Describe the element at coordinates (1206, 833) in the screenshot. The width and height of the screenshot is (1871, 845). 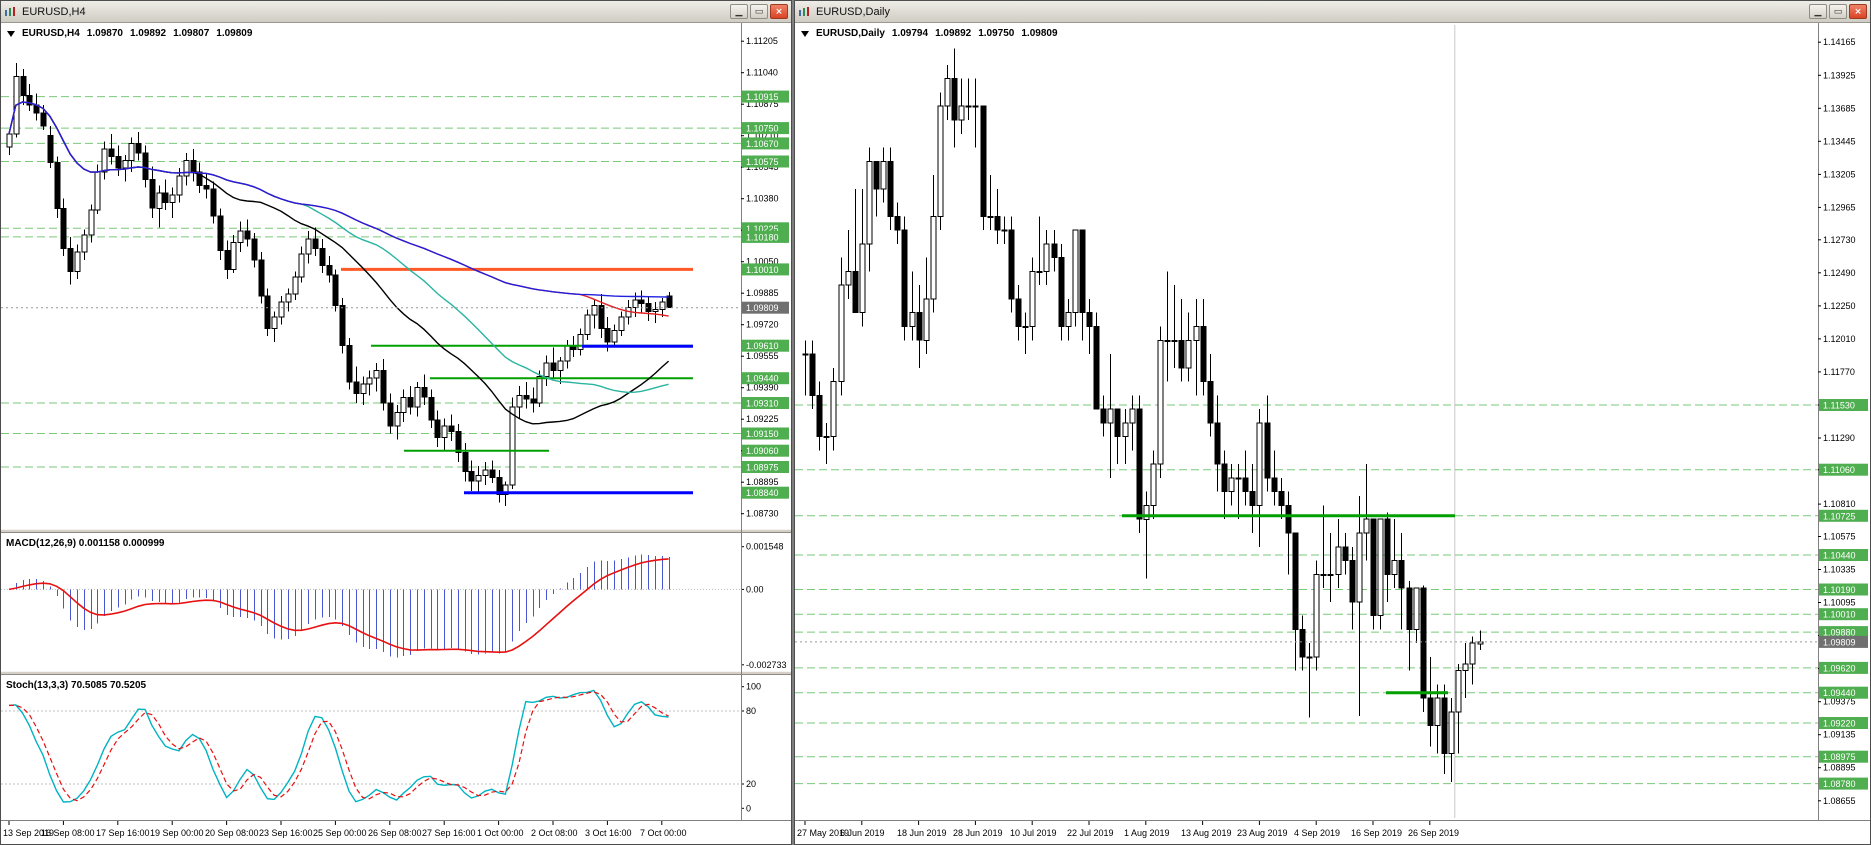
I see `svg-text: 13 Aug 2019` at that location.